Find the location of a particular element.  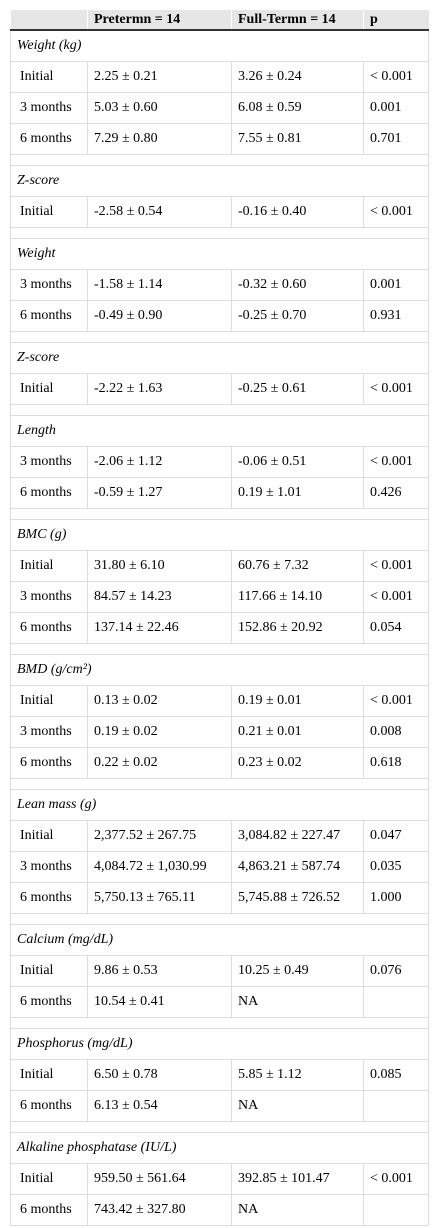

cell: 0.426 is located at coordinates (396, 493).